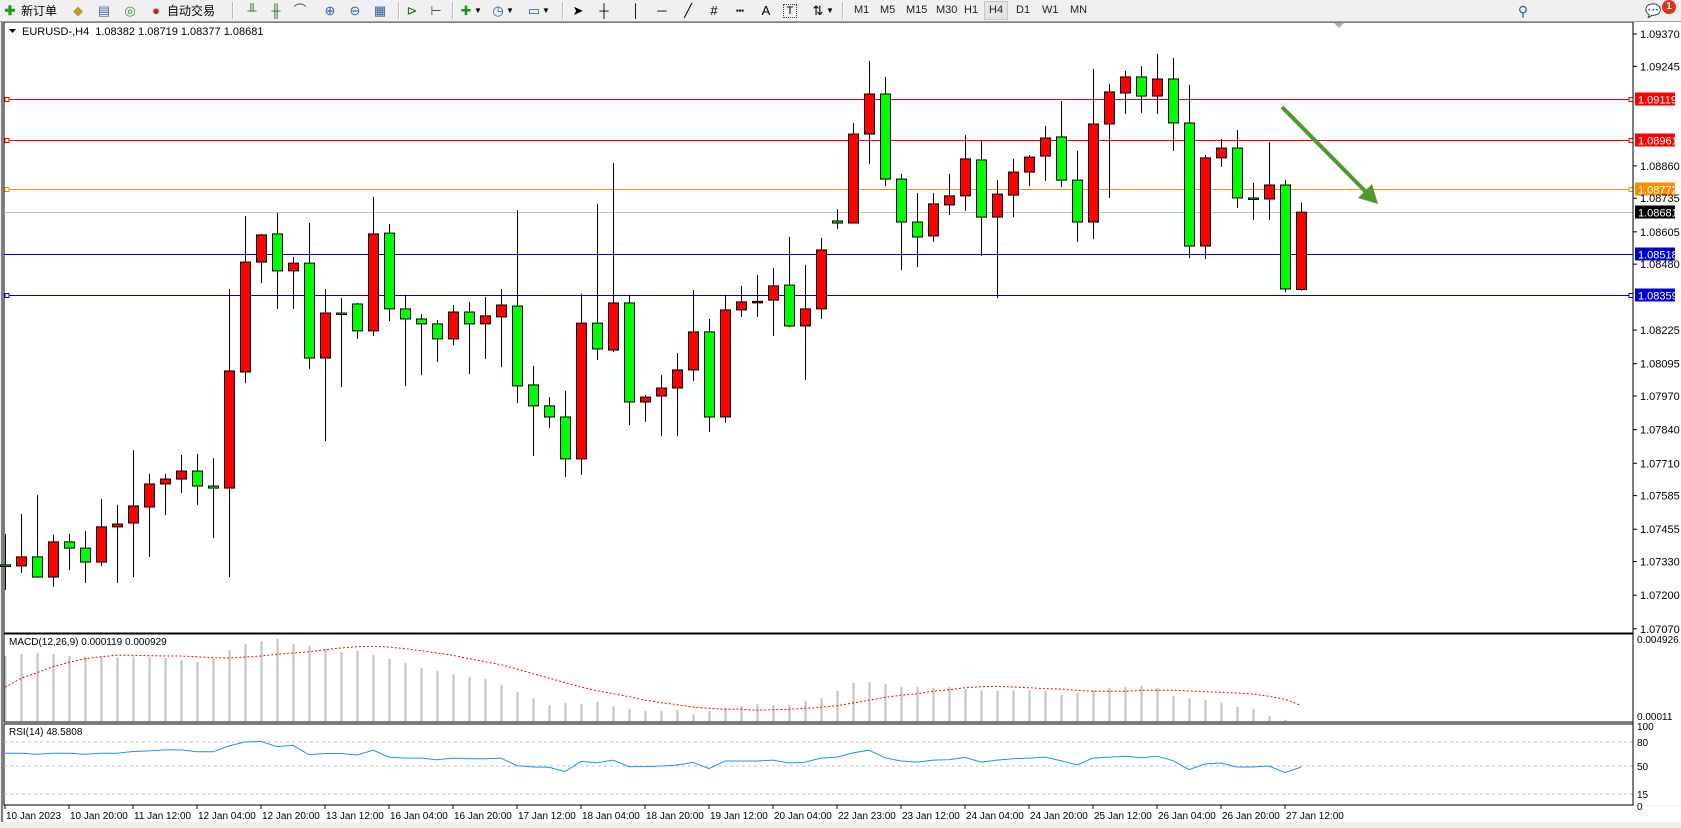 This screenshot has height=828, width=1681. I want to click on search-button: ⚲, so click(1523, 10).